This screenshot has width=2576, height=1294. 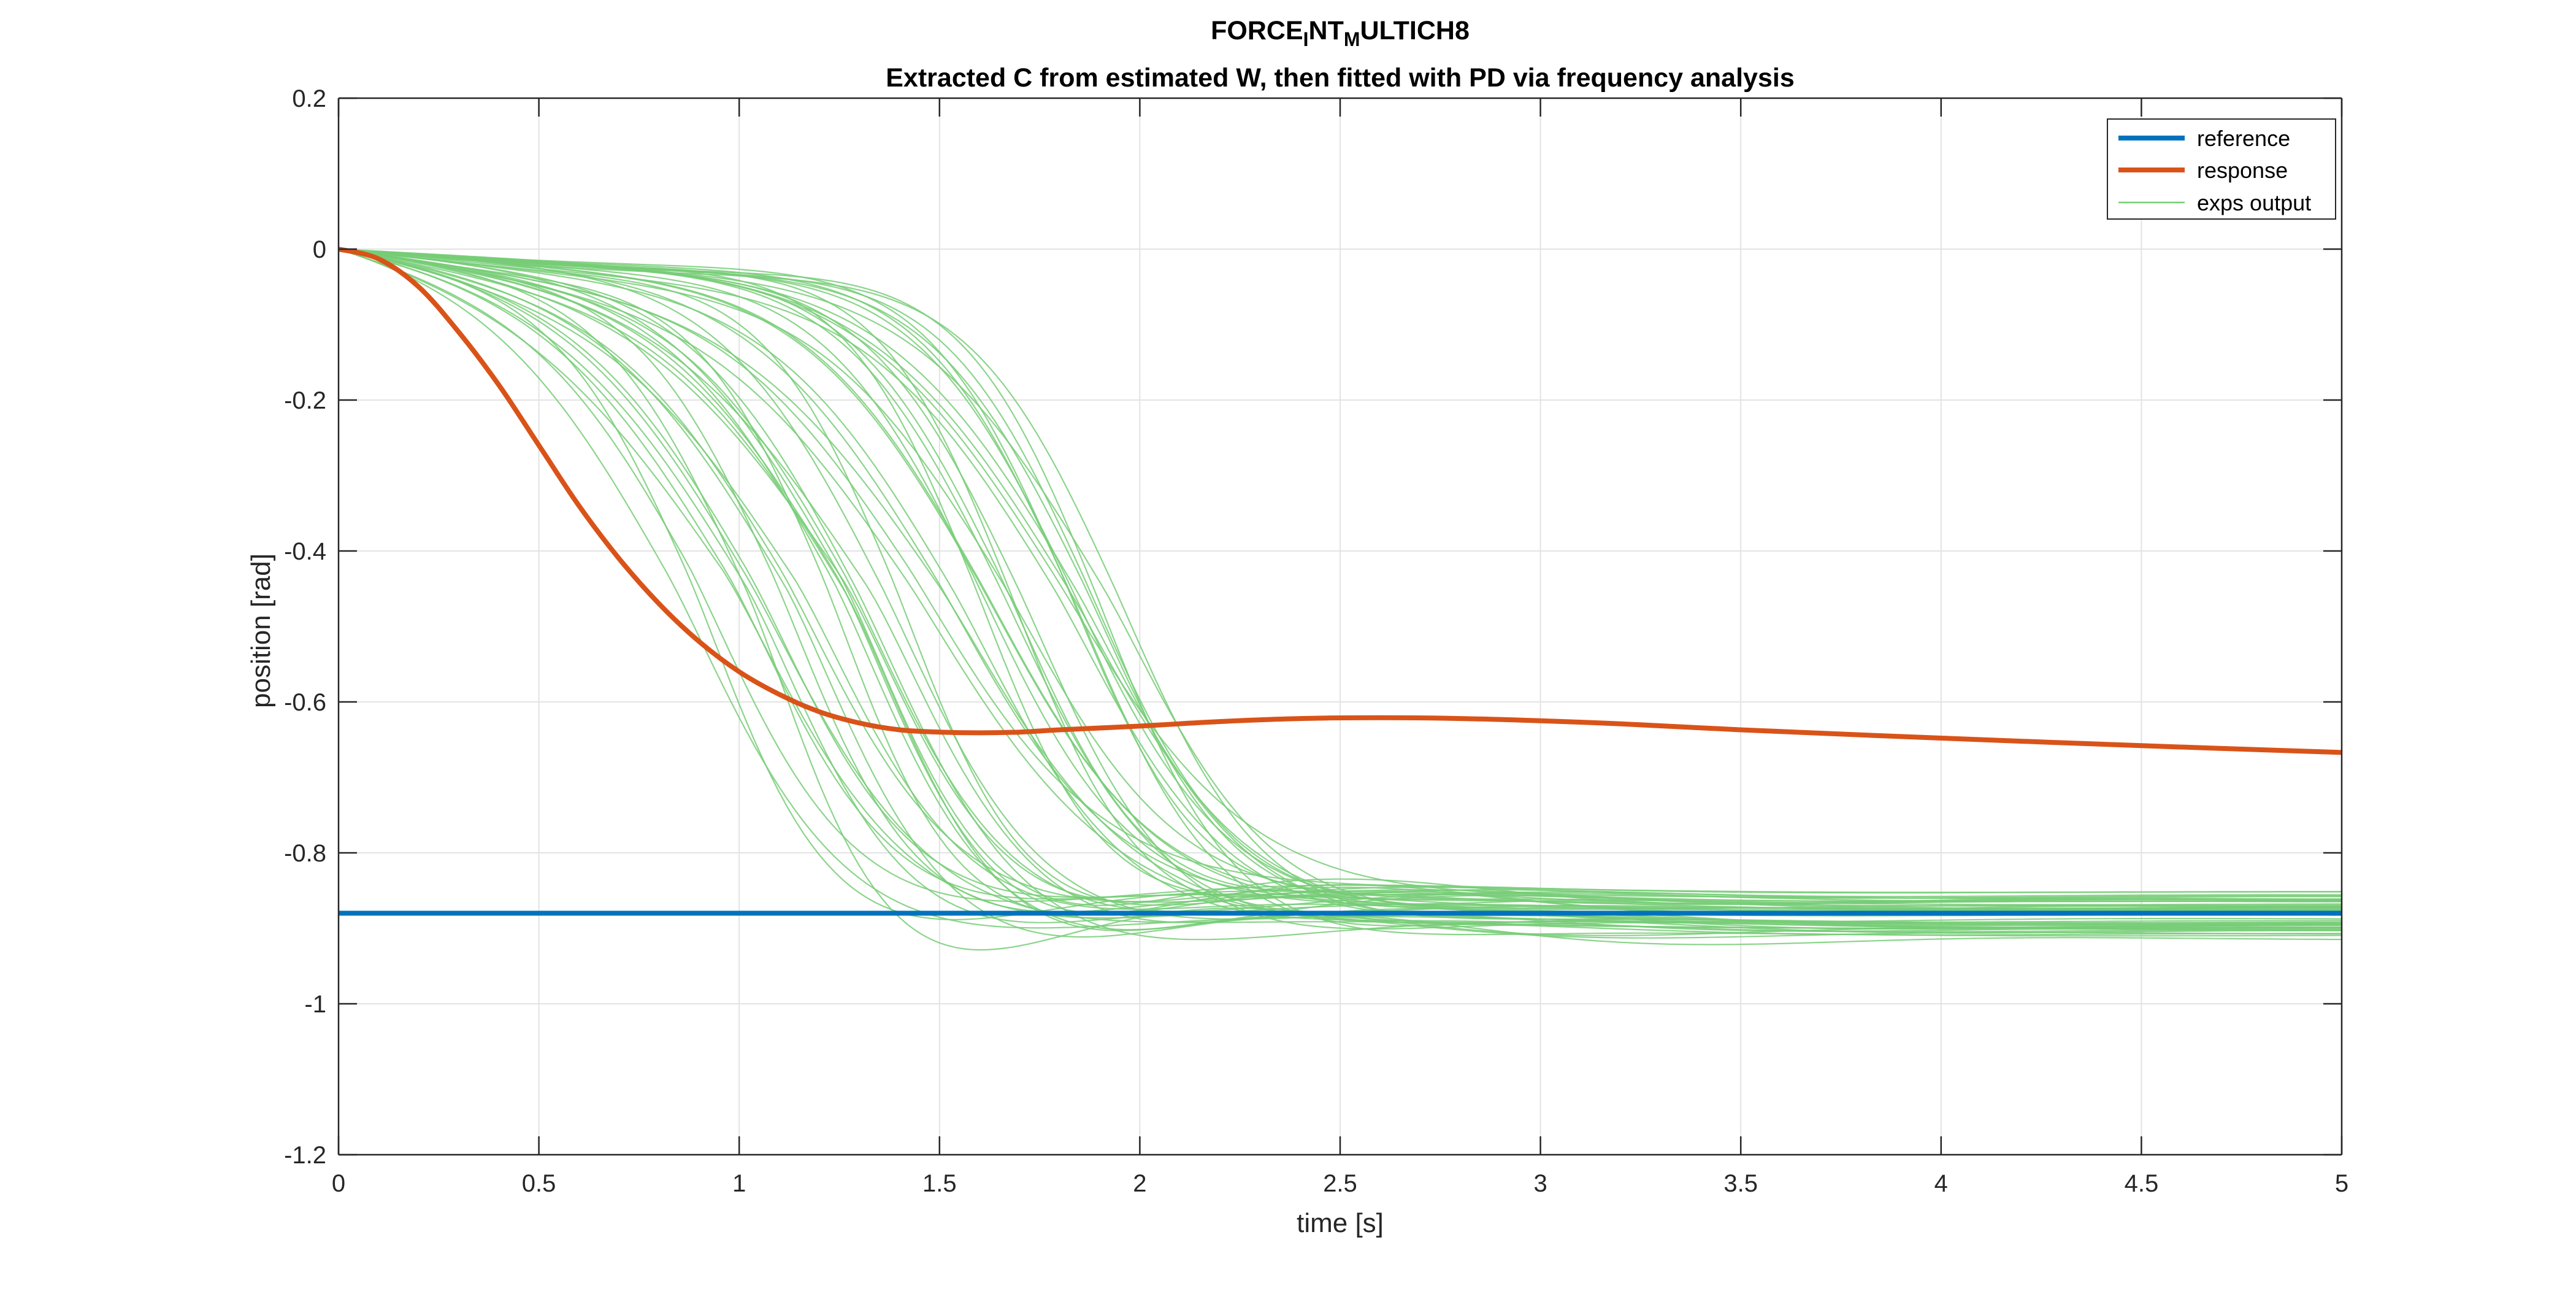 What do you see at coordinates (2254, 202) in the screenshot?
I see `legend-label-exps-output: exps output` at bounding box center [2254, 202].